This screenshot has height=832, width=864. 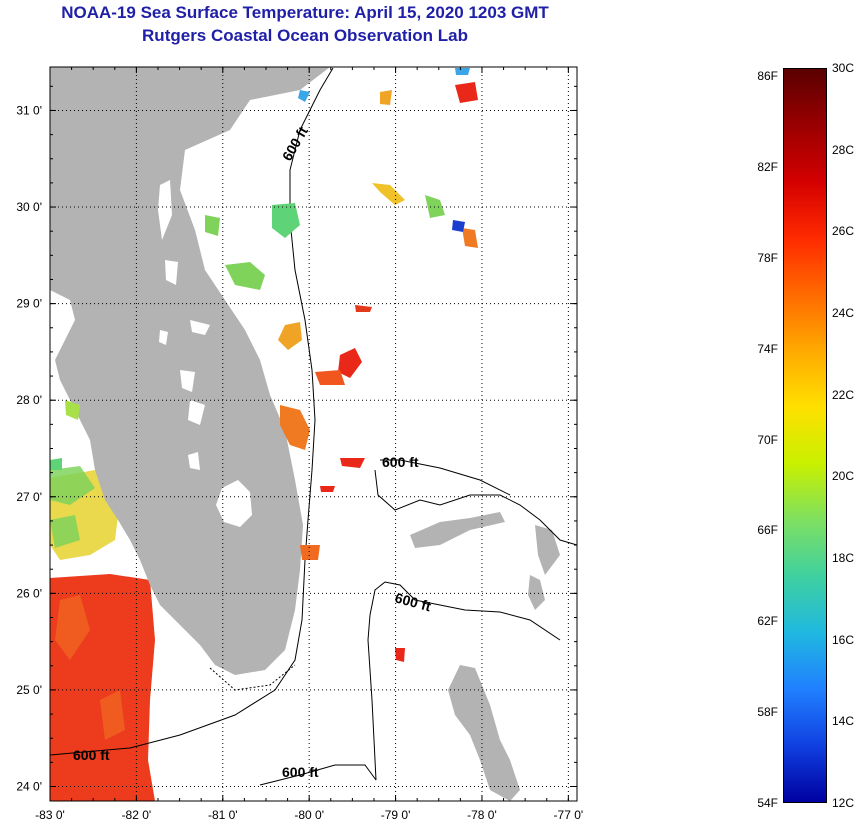 What do you see at coordinates (50, 815) in the screenshot?
I see `lon-tick-label: -83 0'` at bounding box center [50, 815].